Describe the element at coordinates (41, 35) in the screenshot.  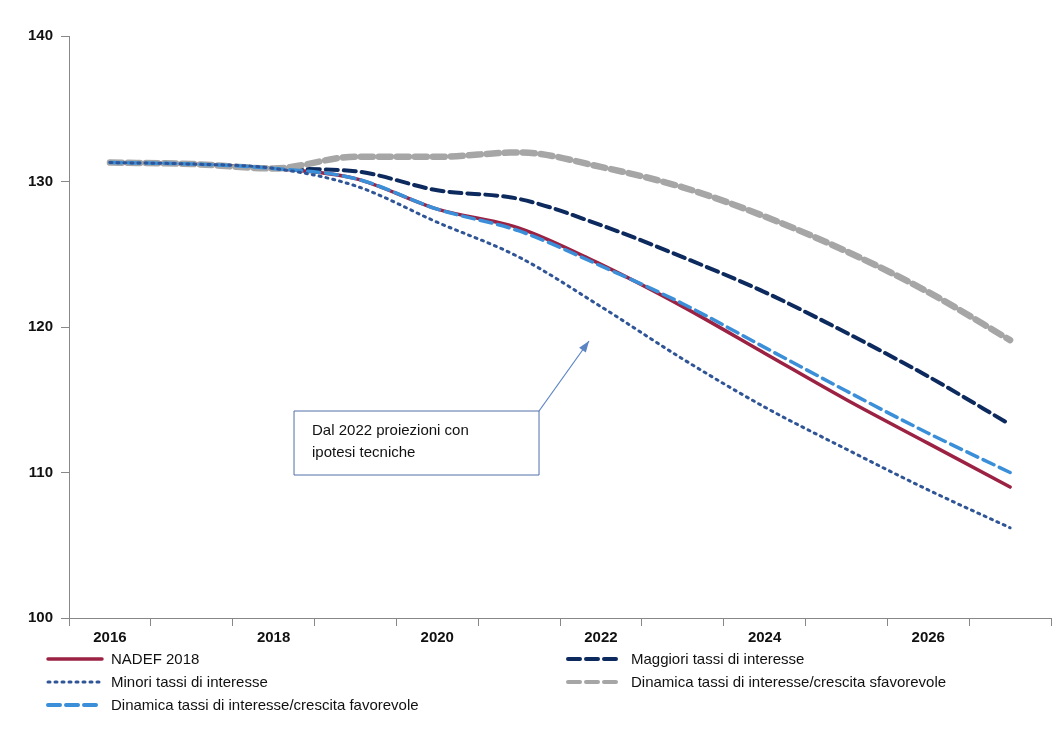
I see `y-tick-label: 140` at that location.